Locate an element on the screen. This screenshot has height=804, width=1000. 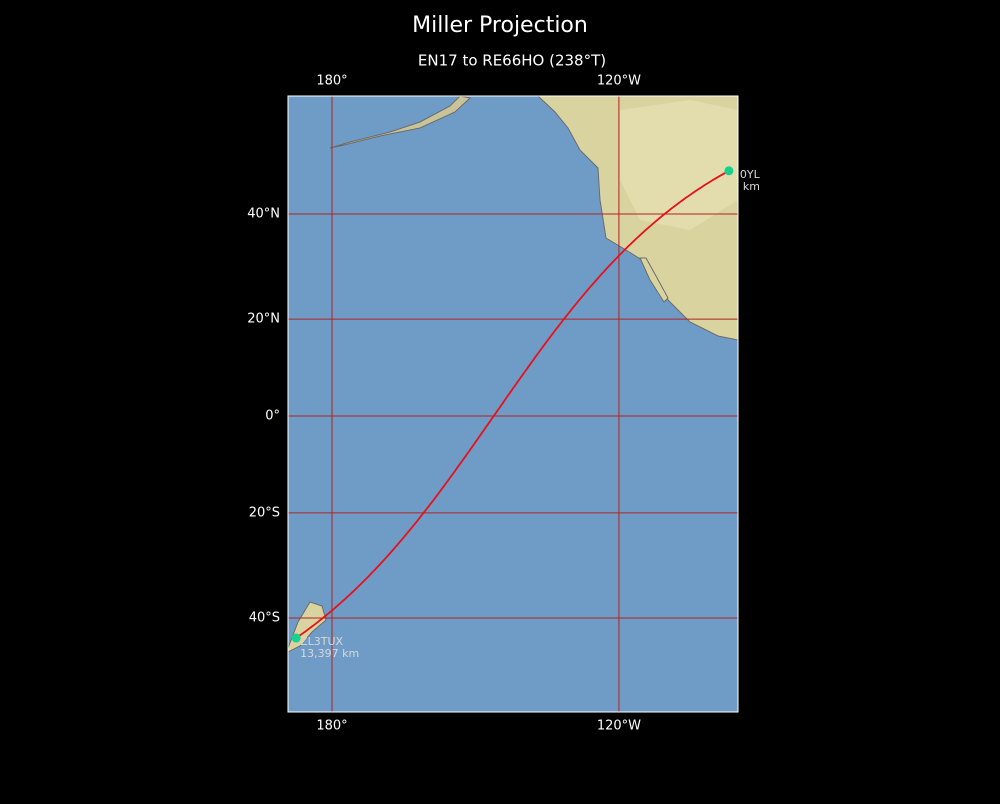
y-tick-label: 0° is located at coordinates (272, 415).